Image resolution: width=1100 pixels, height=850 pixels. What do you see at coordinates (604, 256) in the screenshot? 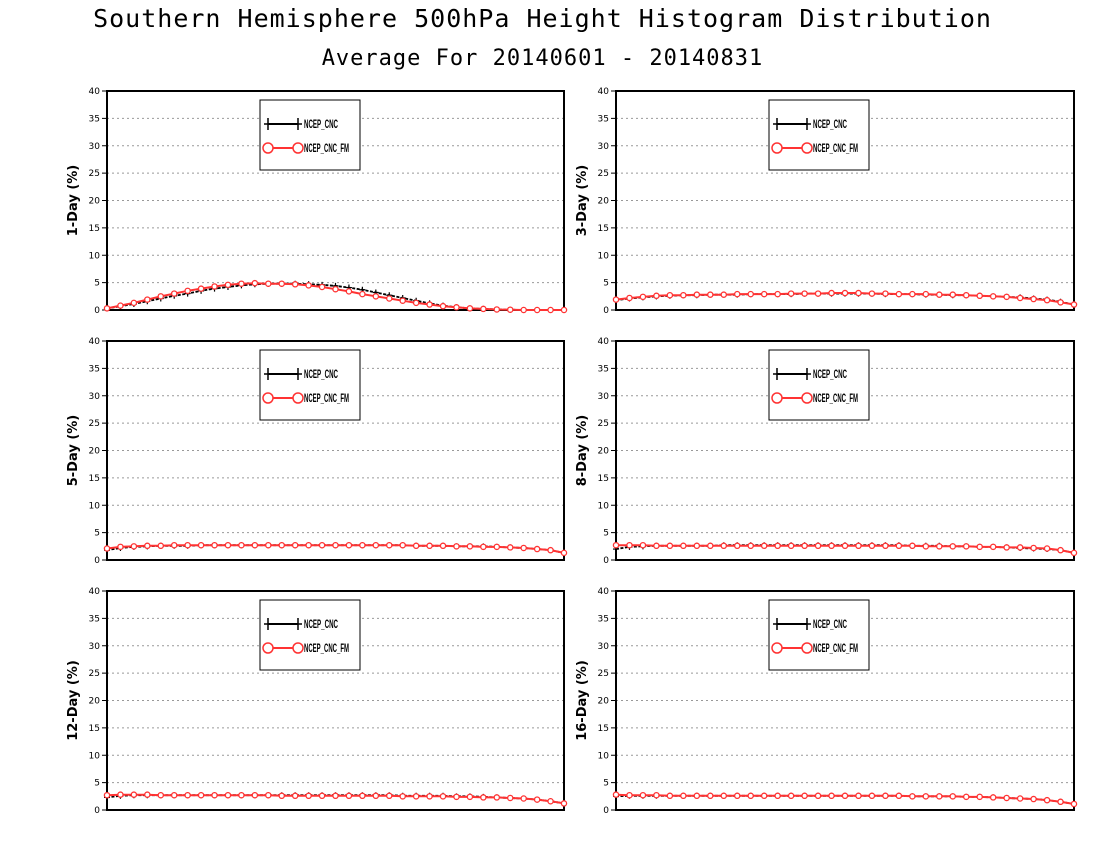
I see `y-tick-label: 10` at bounding box center [604, 256].